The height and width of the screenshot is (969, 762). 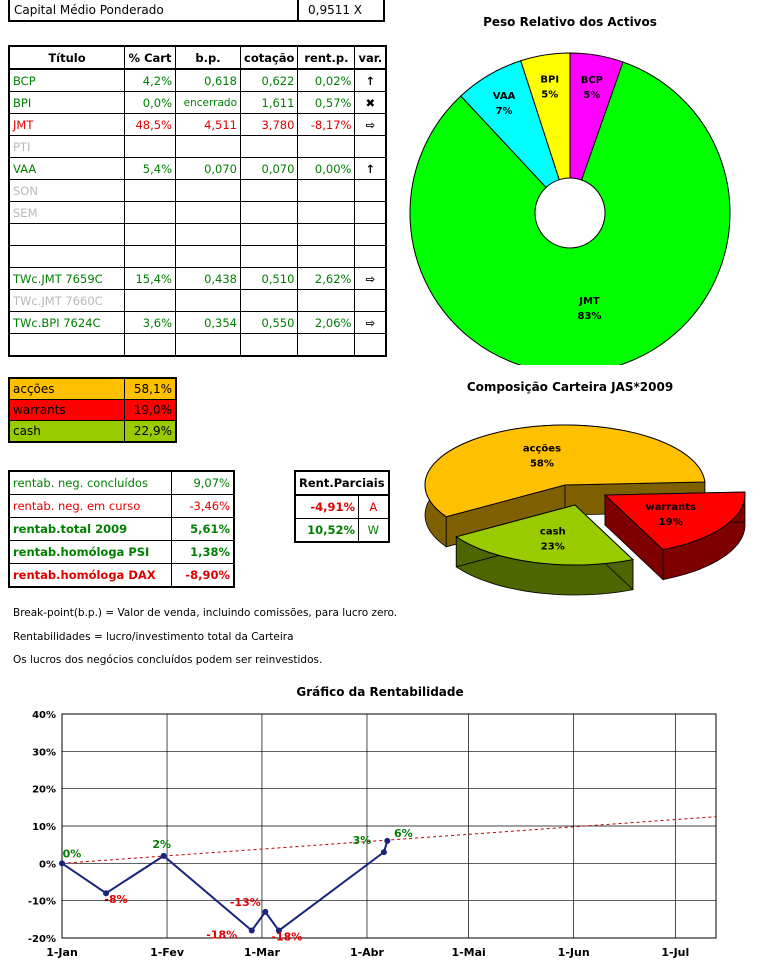 What do you see at coordinates (72, 853) in the screenshot?
I see `data-label: 0%` at bounding box center [72, 853].